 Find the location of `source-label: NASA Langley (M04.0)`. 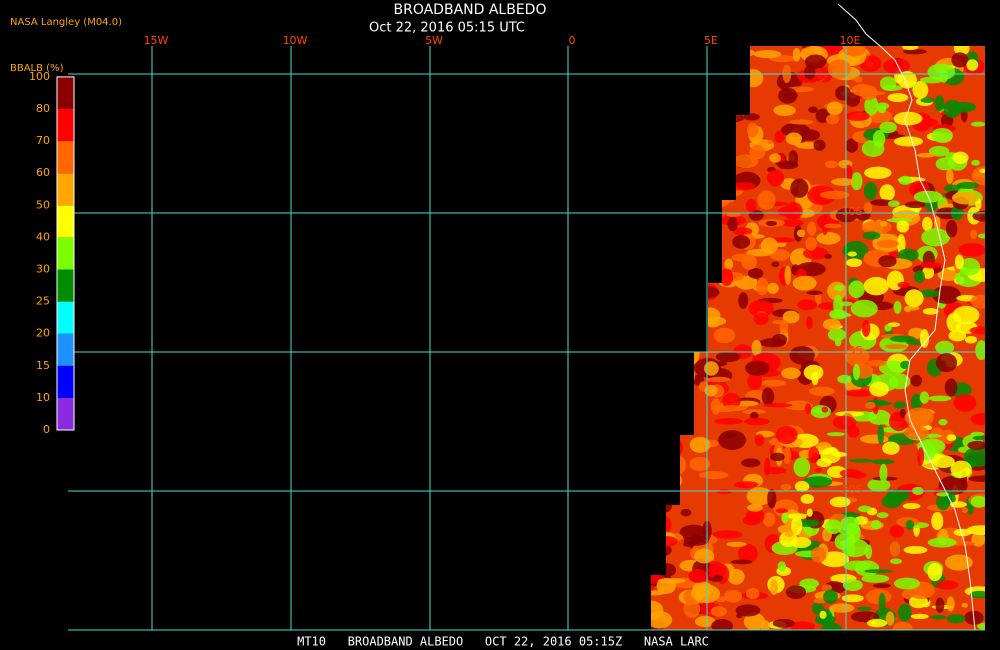

source-label: NASA Langley (M04.0) is located at coordinates (66, 22).